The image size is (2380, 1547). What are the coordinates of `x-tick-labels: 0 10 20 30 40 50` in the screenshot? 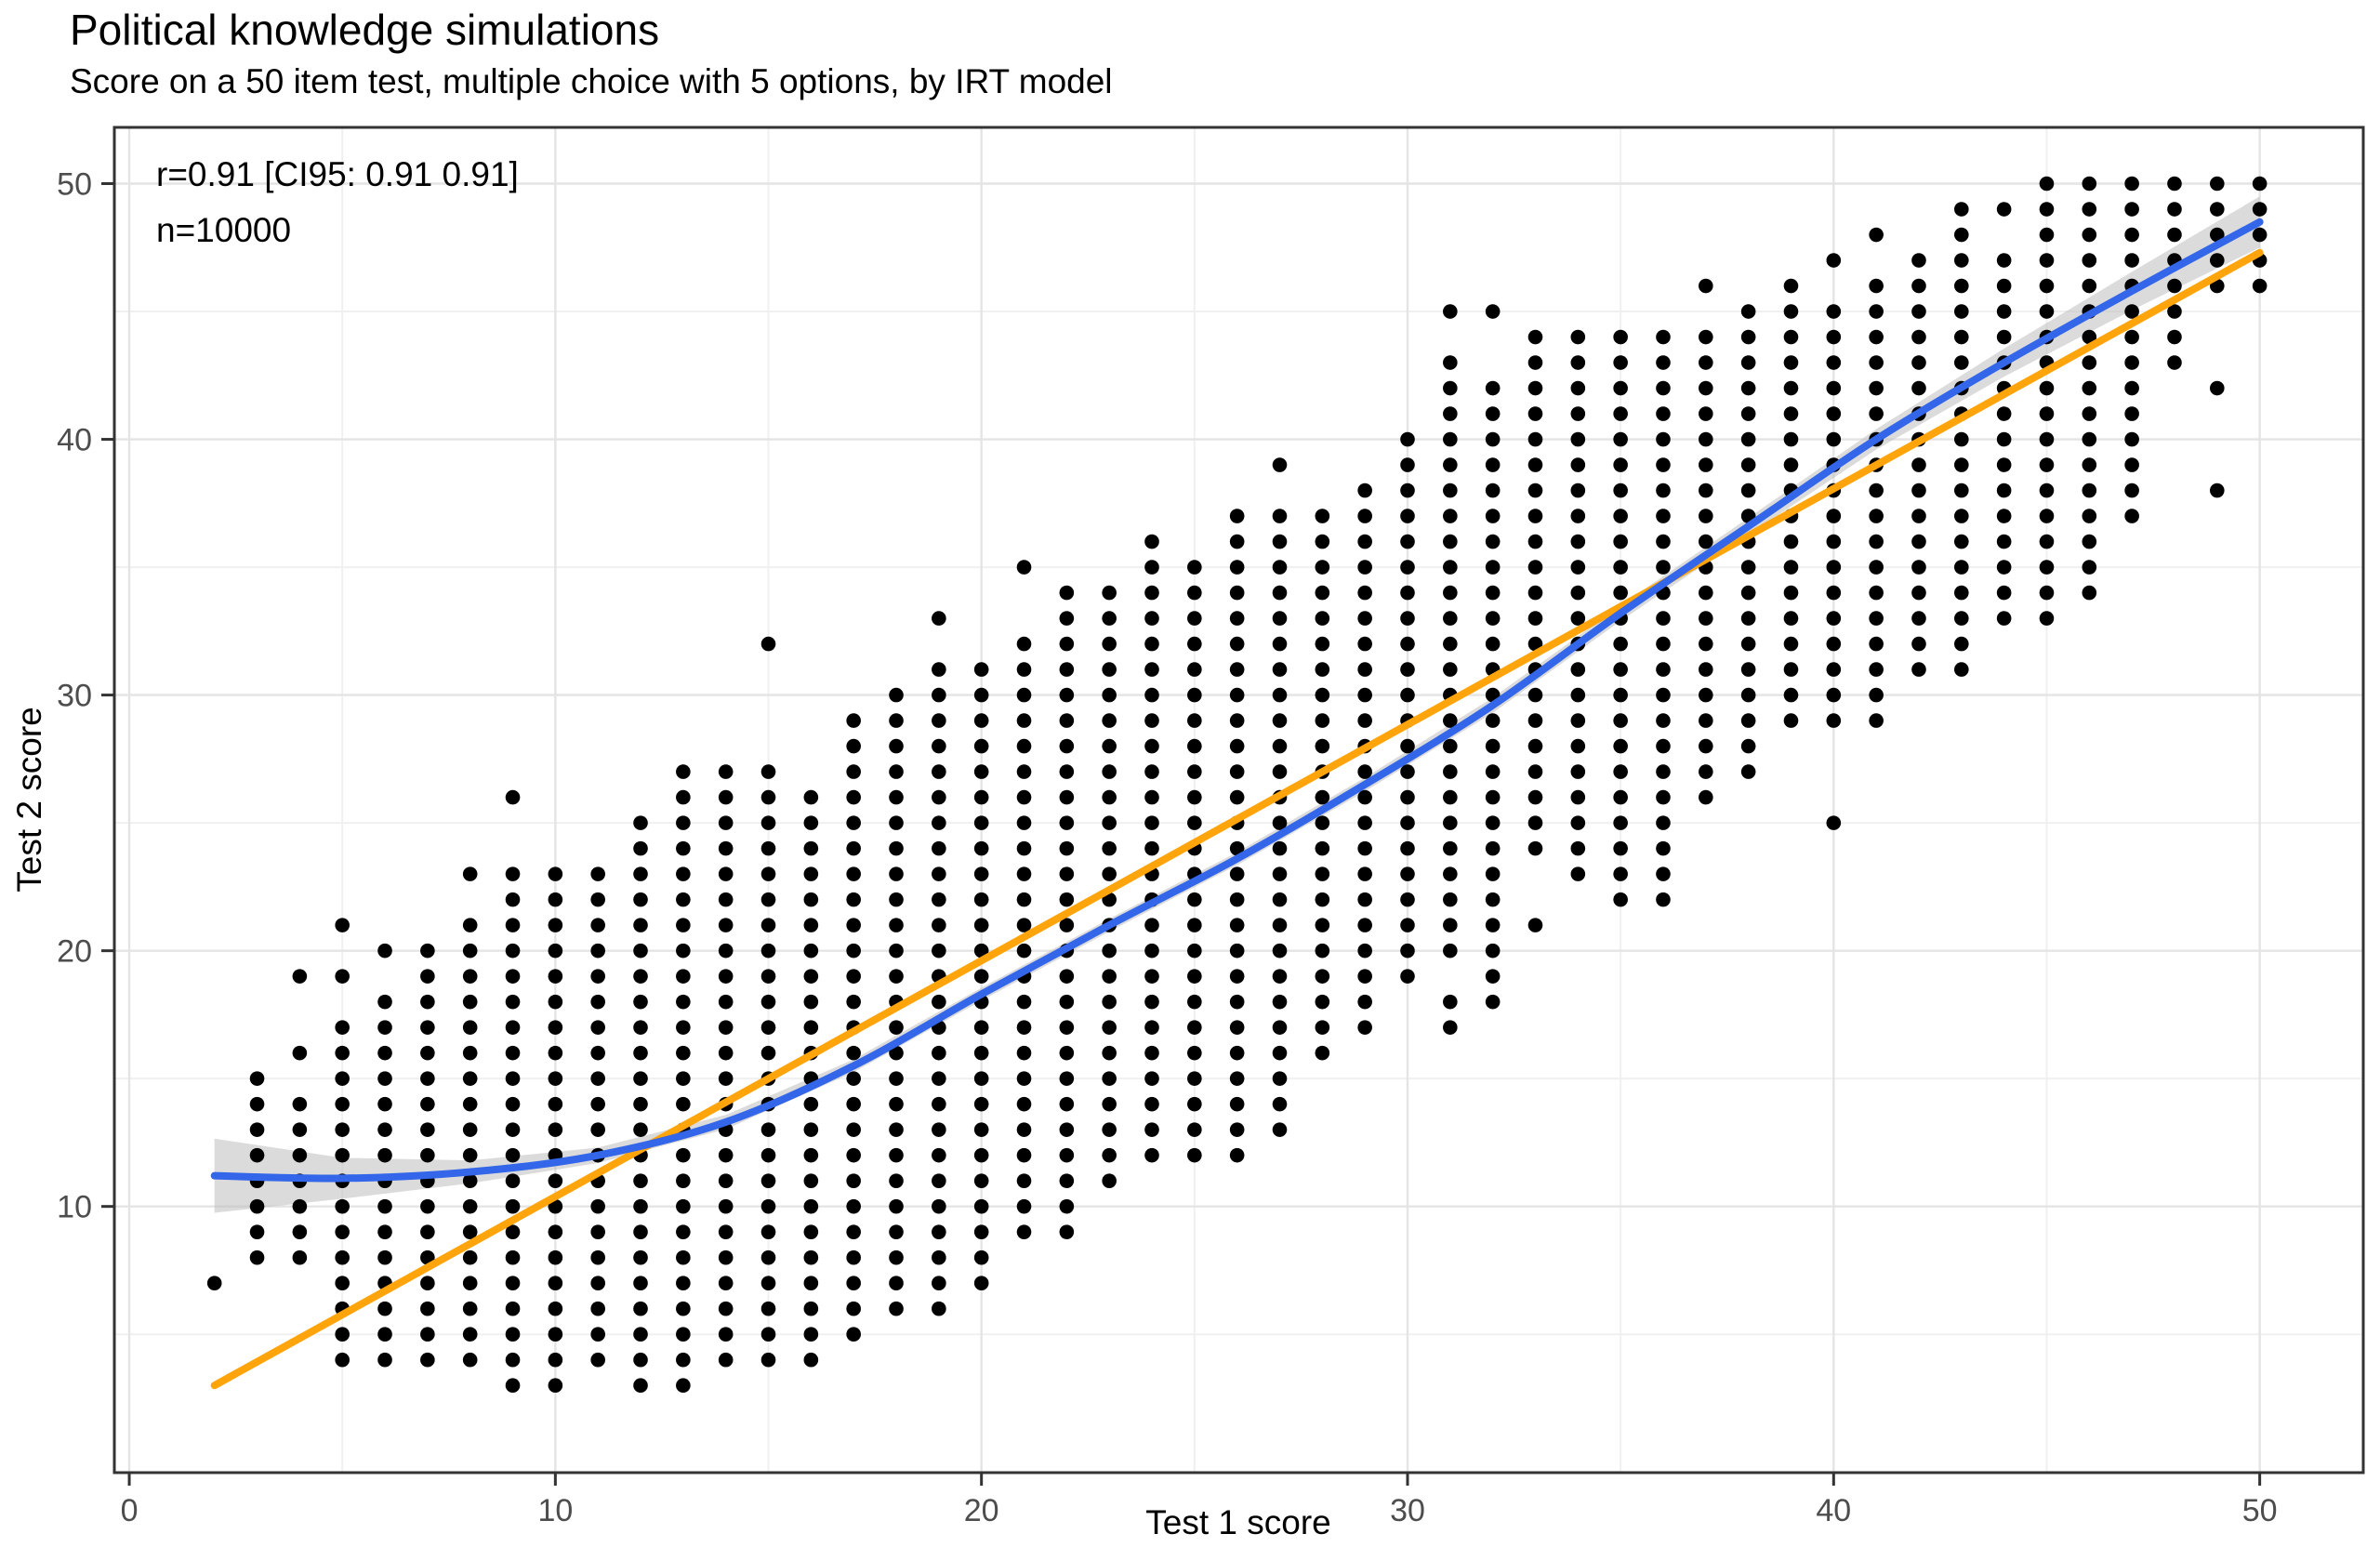 It's located at (1199, 1510).